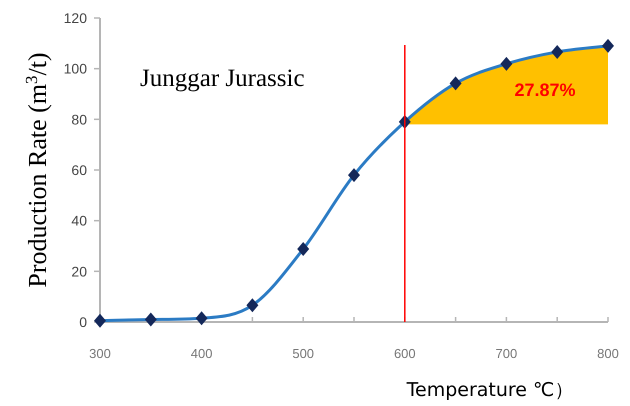 The image size is (630, 406). Describe the element at coordinates (545, 90) in the screenshot. I see `annotation: 27.87%` at that location.